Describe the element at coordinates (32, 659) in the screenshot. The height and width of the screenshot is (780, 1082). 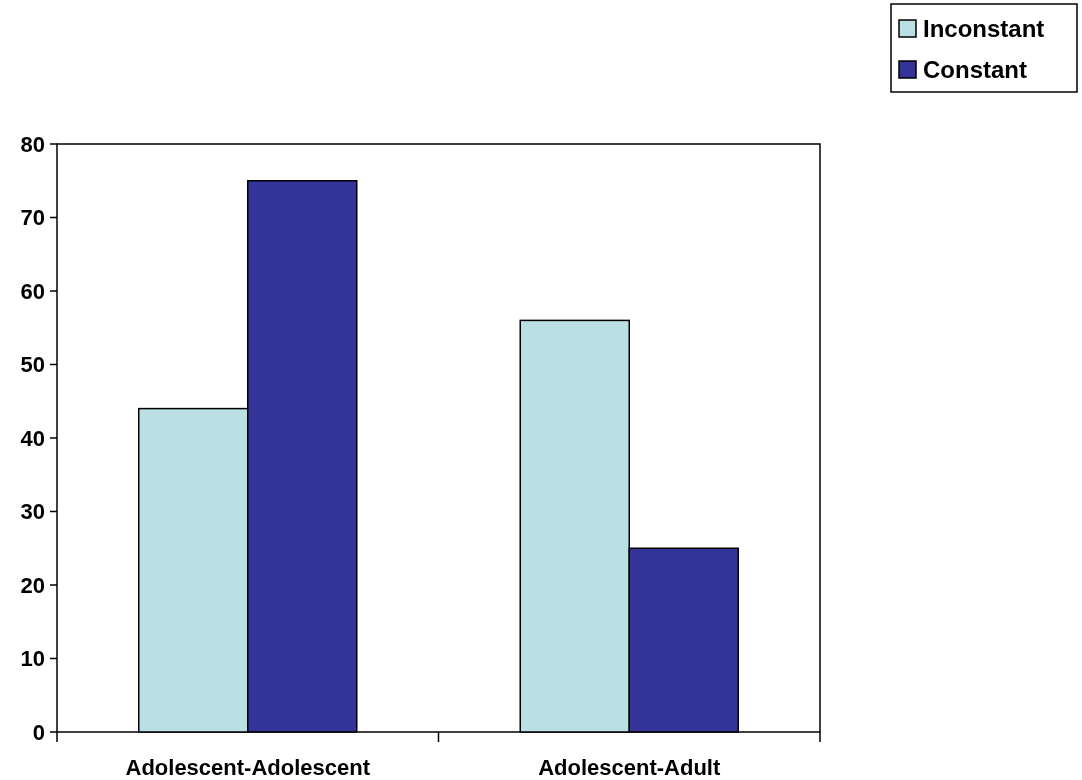
I see `y-tick-label: 10` at that location.